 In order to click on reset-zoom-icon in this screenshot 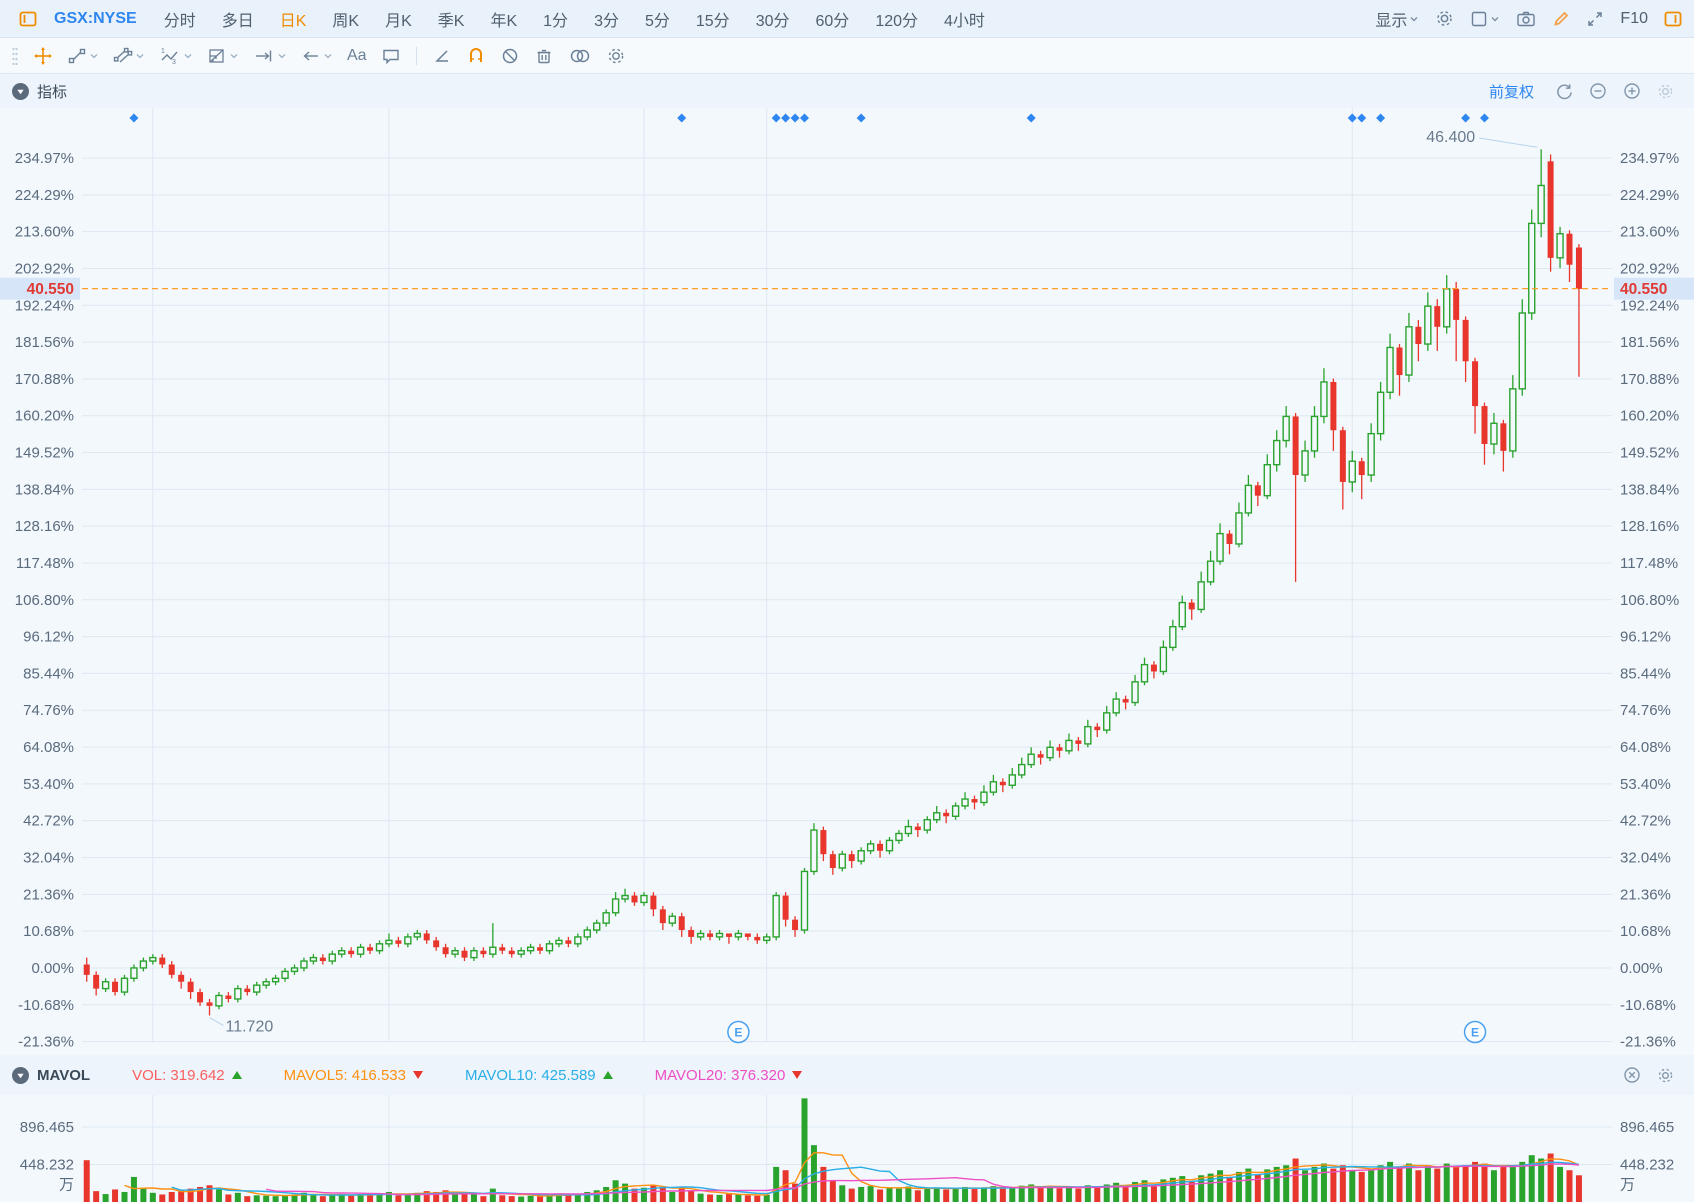, I will do `click(1564, 91)`.